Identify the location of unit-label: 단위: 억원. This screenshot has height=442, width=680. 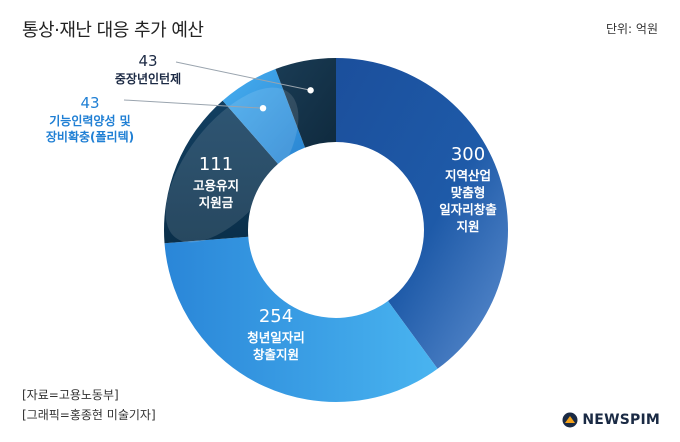
(631, 29).